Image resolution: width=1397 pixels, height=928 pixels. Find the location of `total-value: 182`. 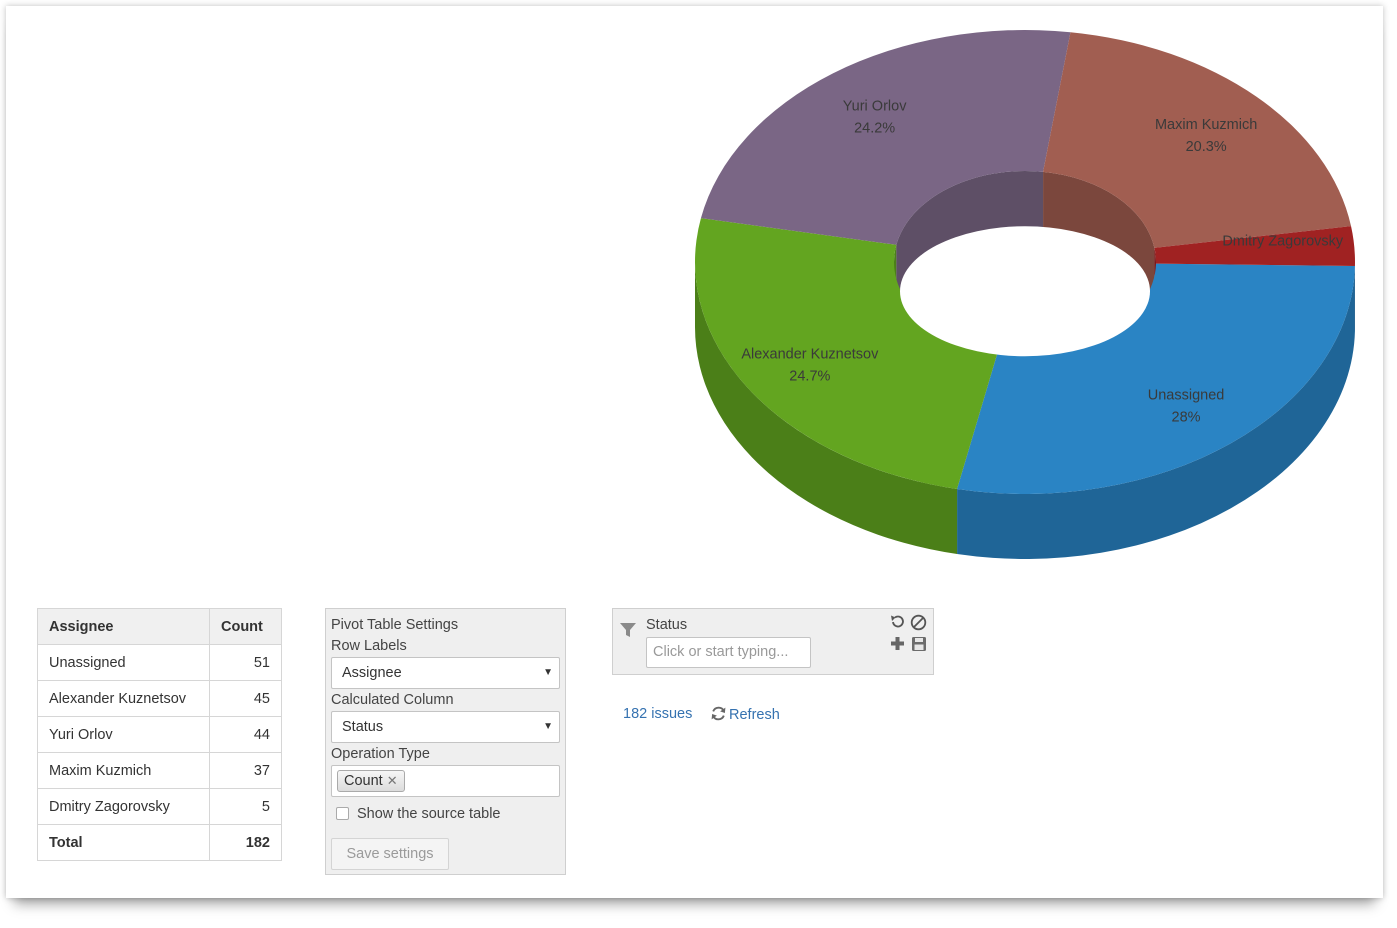

total-value: 182 is located at coordinates (245, 842).